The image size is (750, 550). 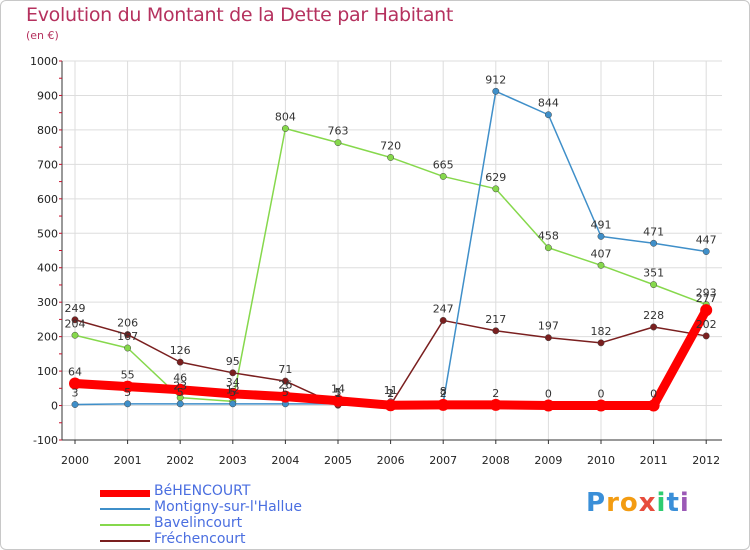 What do you see at coordinates (601, 224) in the screenshot?
I see `data-label-montigny: 491` at bounding box center [601, 224].